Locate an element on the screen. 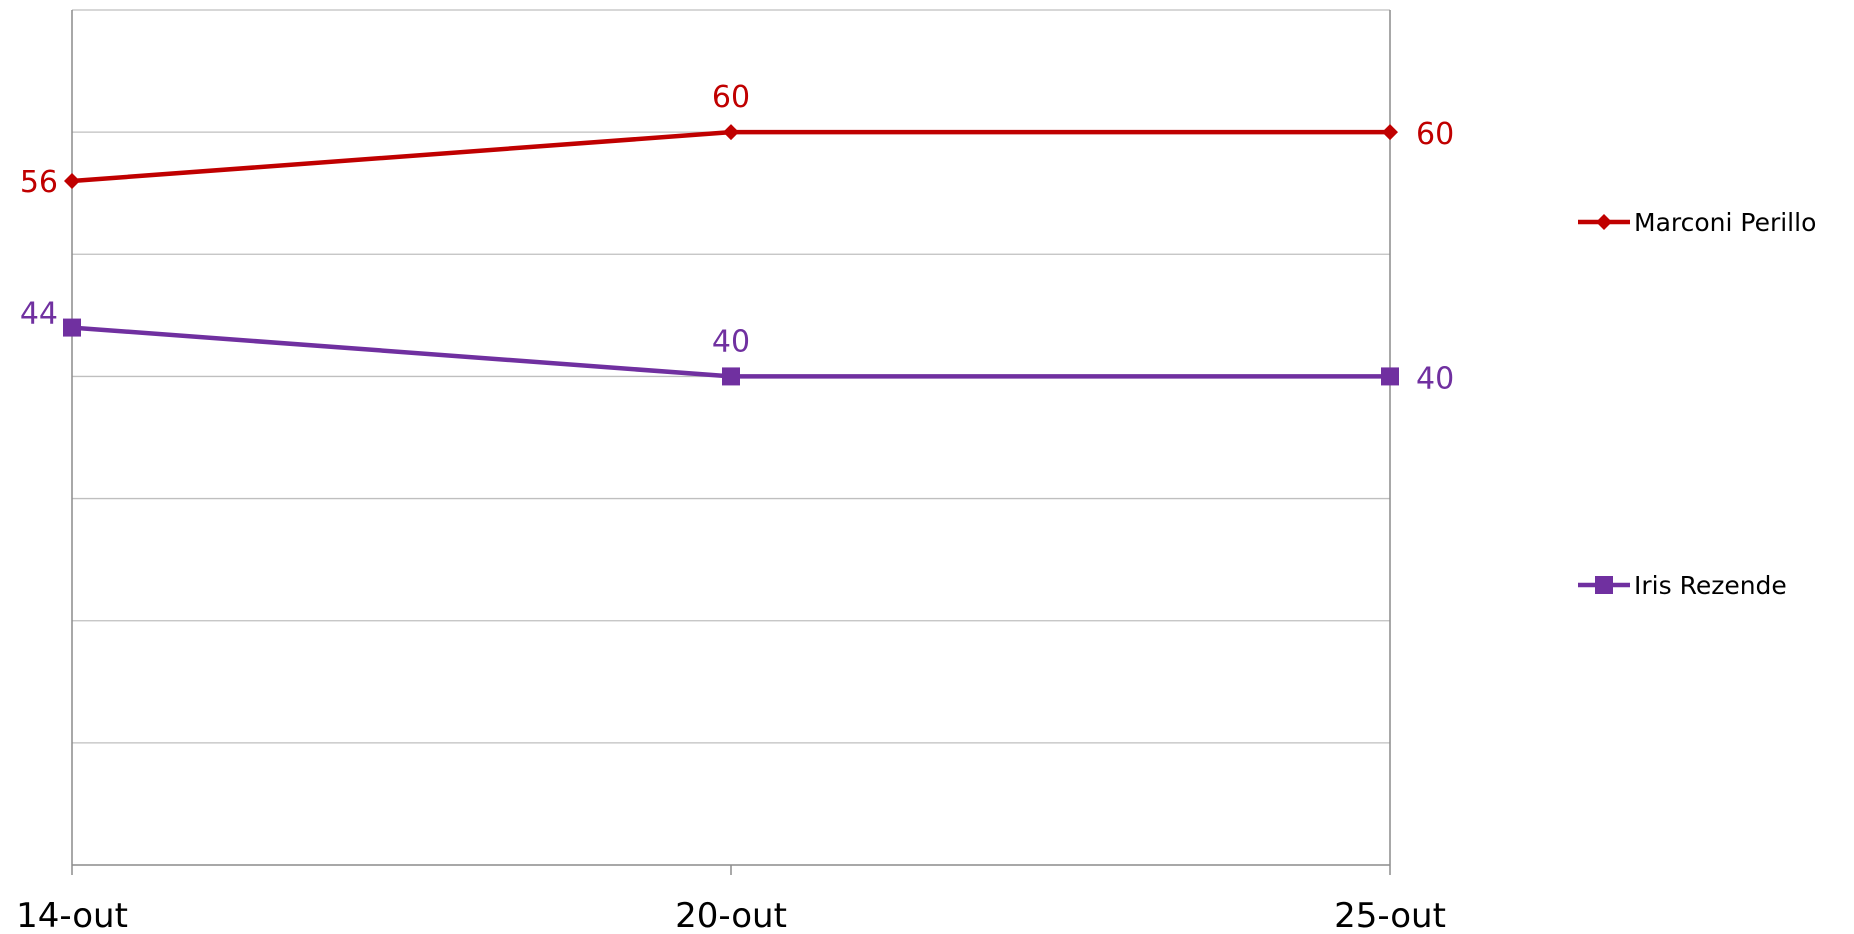 The width and height of the screenshot is (1854, 934). data-label: 56 is located at coordinates (39, 182).